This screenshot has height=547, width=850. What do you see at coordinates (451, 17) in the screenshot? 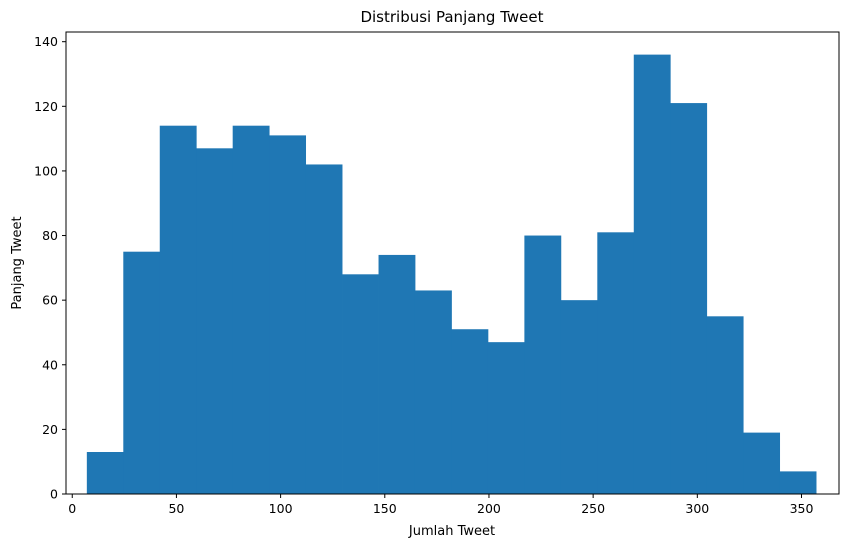
I see `chart-title: Distribusi Panjang Tweet` at bounding box center [451, 17].